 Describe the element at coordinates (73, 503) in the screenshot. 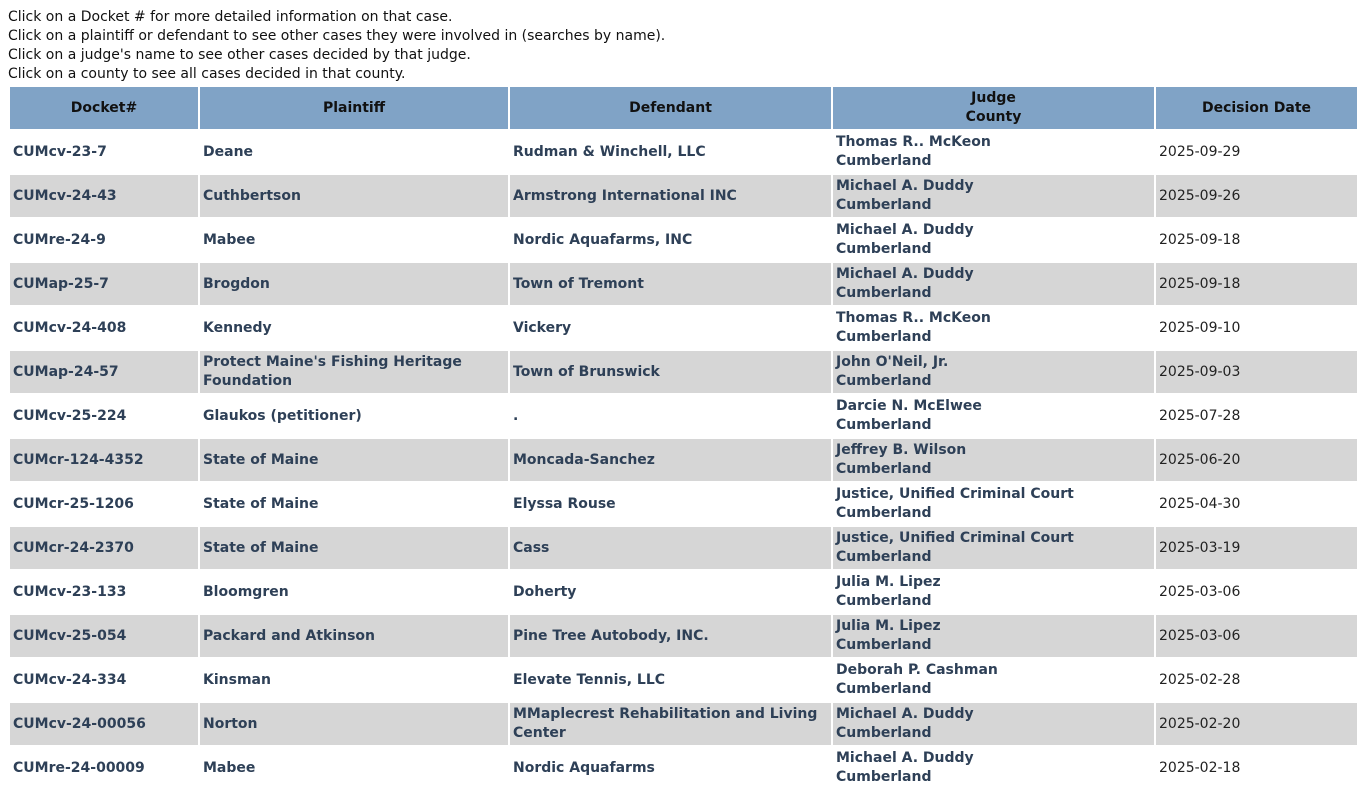

I see `docket-link: CUMcr-25-1206` at that location.